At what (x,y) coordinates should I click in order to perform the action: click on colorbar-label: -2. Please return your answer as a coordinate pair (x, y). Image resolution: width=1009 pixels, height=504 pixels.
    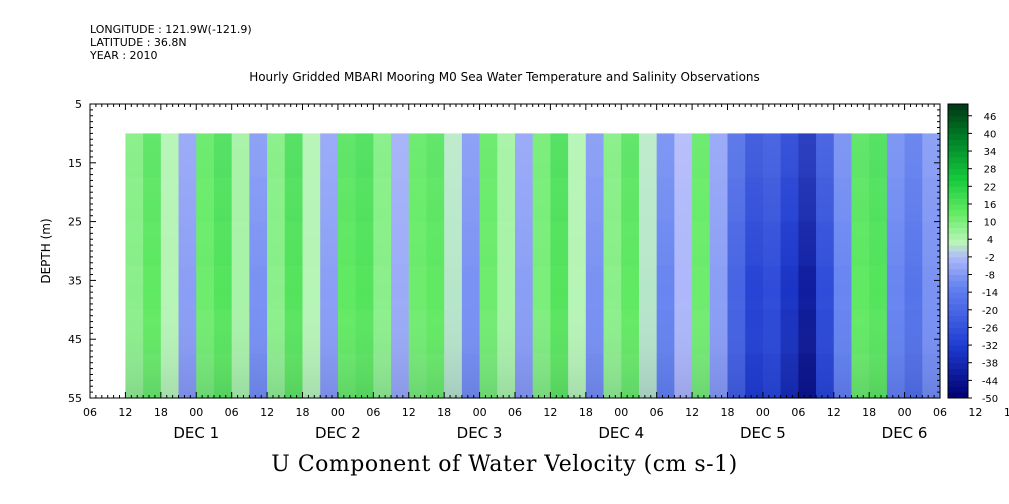
    Looking at the image, I should click on (990, 258).